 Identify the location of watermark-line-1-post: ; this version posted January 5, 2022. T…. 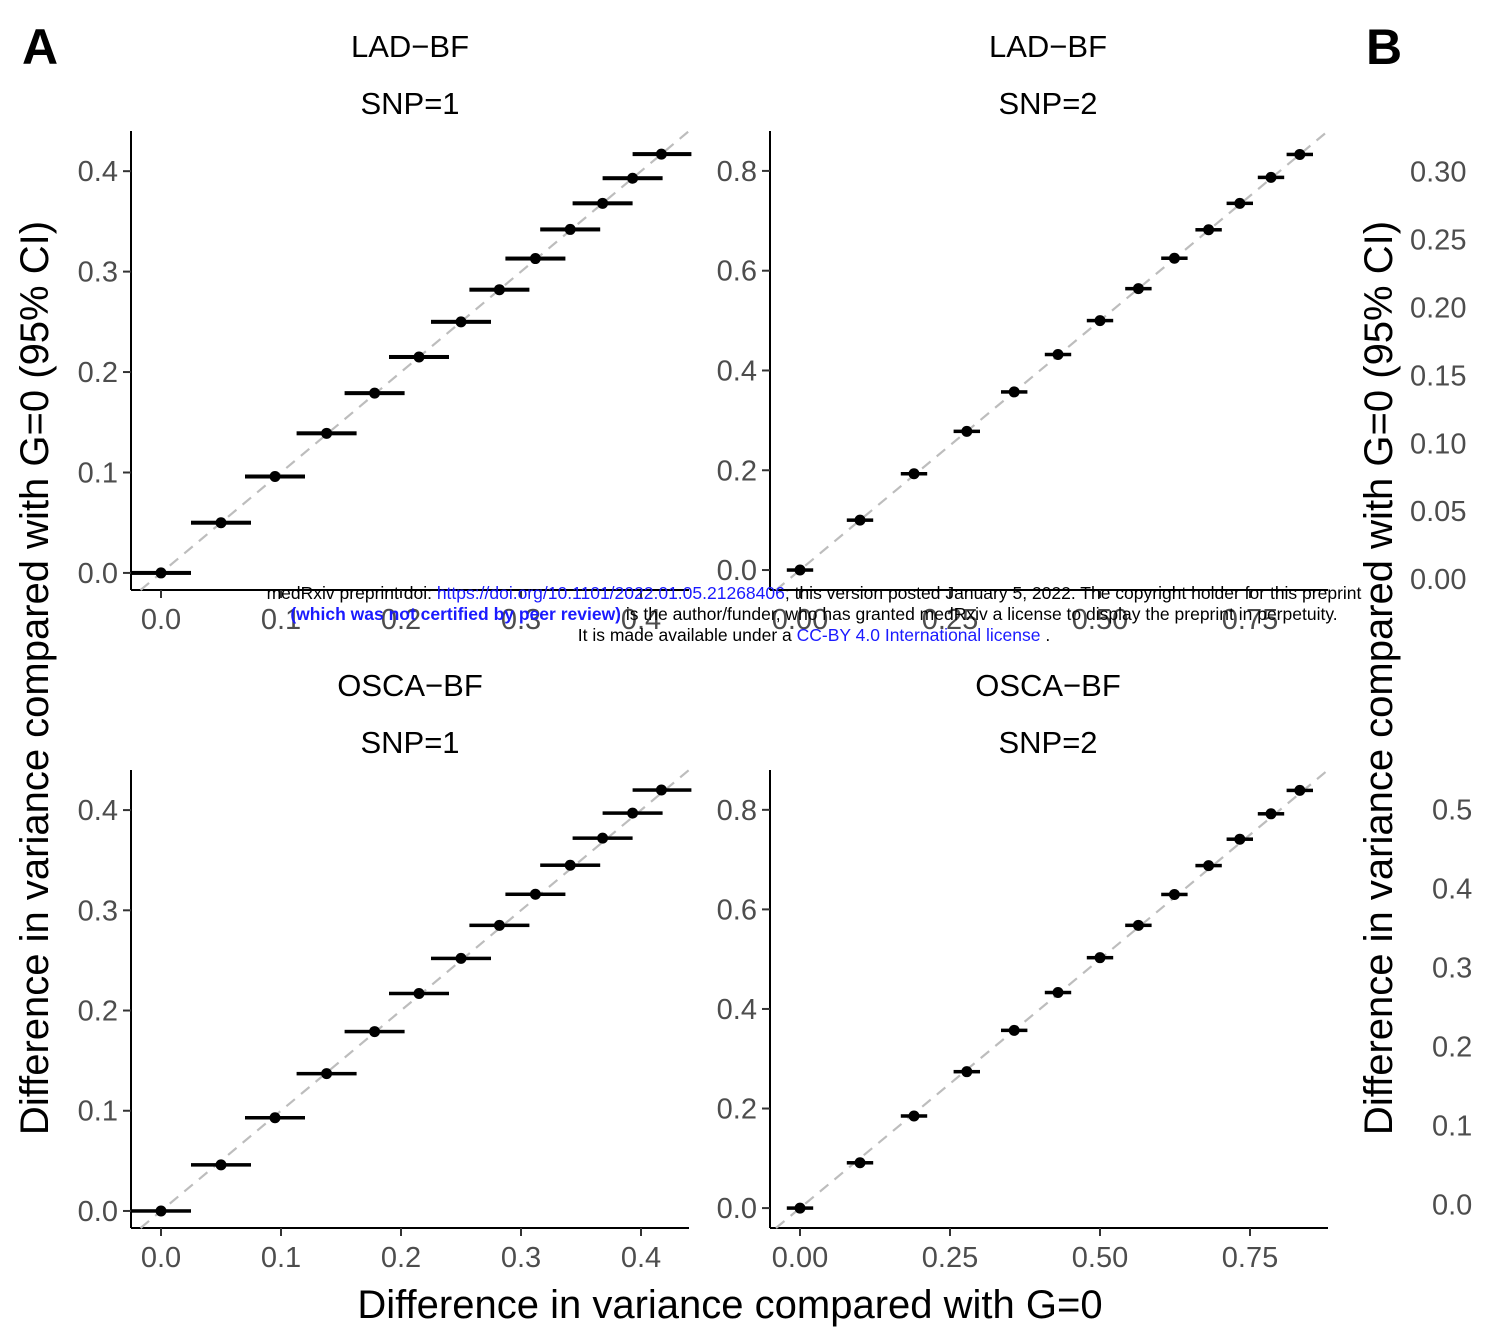
(1073, 593).